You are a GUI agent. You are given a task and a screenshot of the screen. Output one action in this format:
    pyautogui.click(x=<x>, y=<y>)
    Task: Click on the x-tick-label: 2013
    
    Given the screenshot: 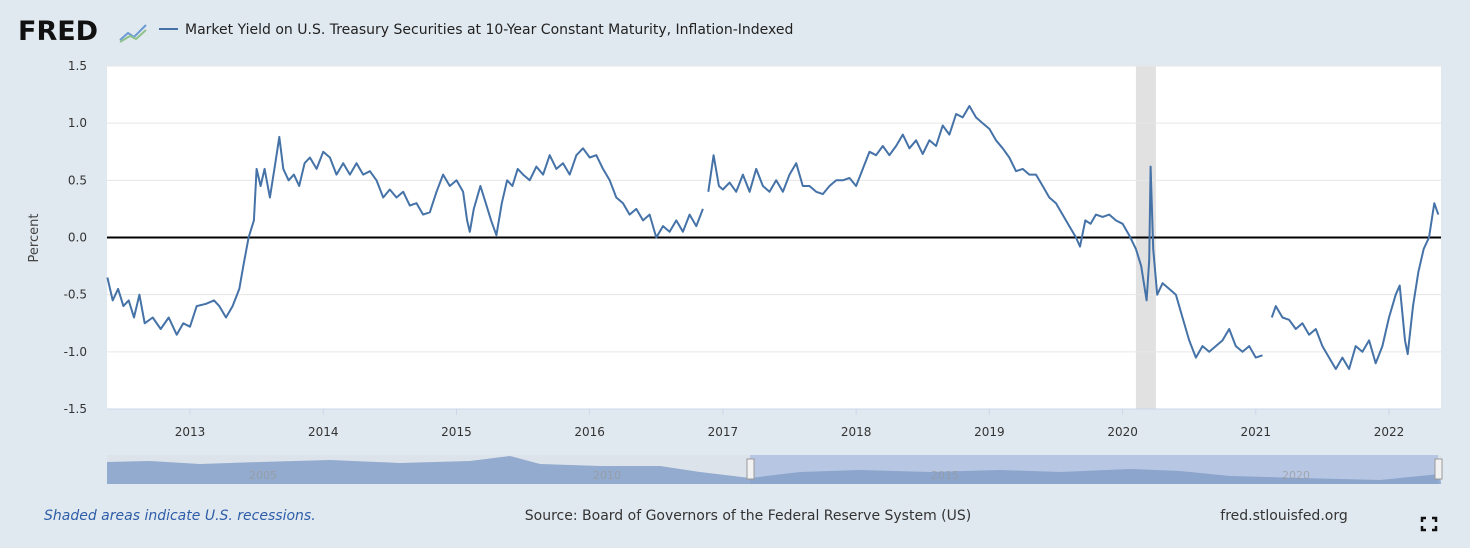 What is the action you would take?
    pyautogui.click(x=190, y=432)
    